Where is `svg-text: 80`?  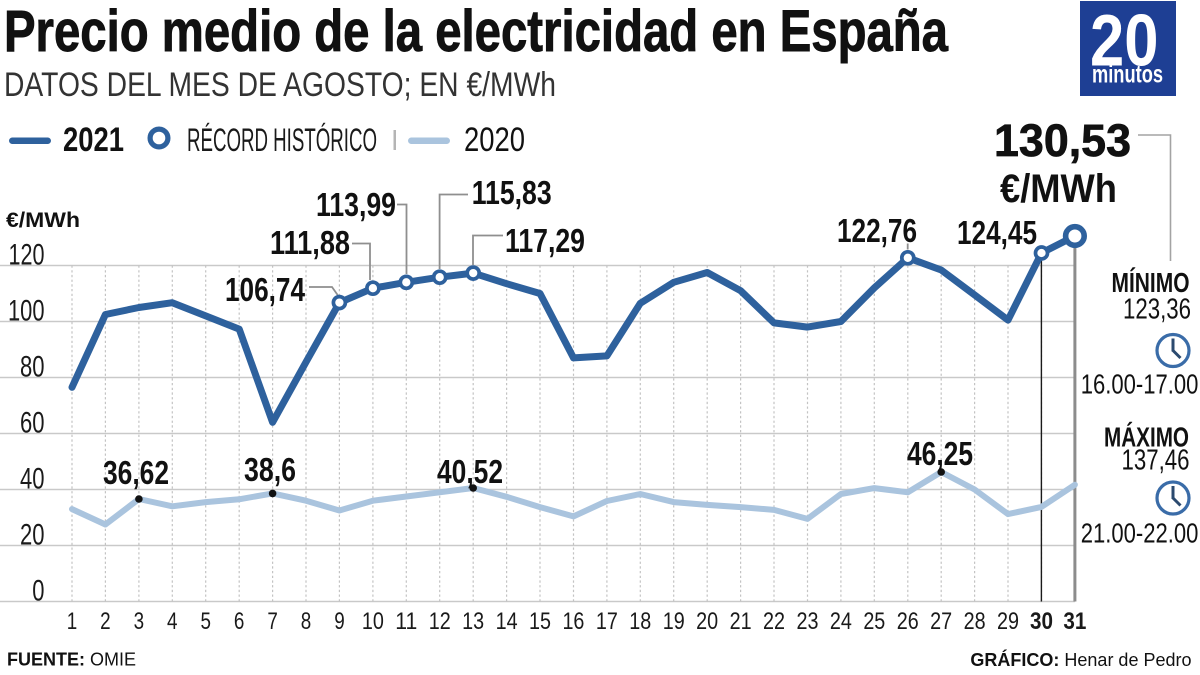
svg-text: 80 is located at coordinates (32, 367).